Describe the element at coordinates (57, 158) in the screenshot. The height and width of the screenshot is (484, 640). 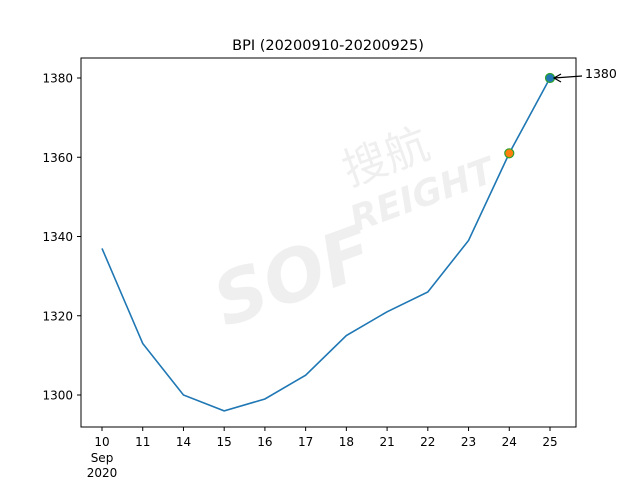
I see `y-tick-label: 1360` at that location.